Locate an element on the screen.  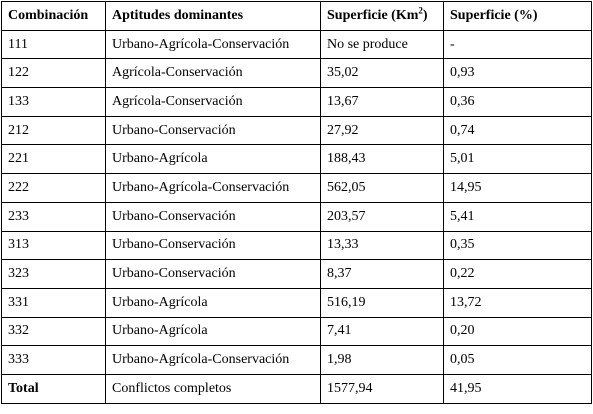
cell-pct: 13,72 is located at coordinates (517, 302).